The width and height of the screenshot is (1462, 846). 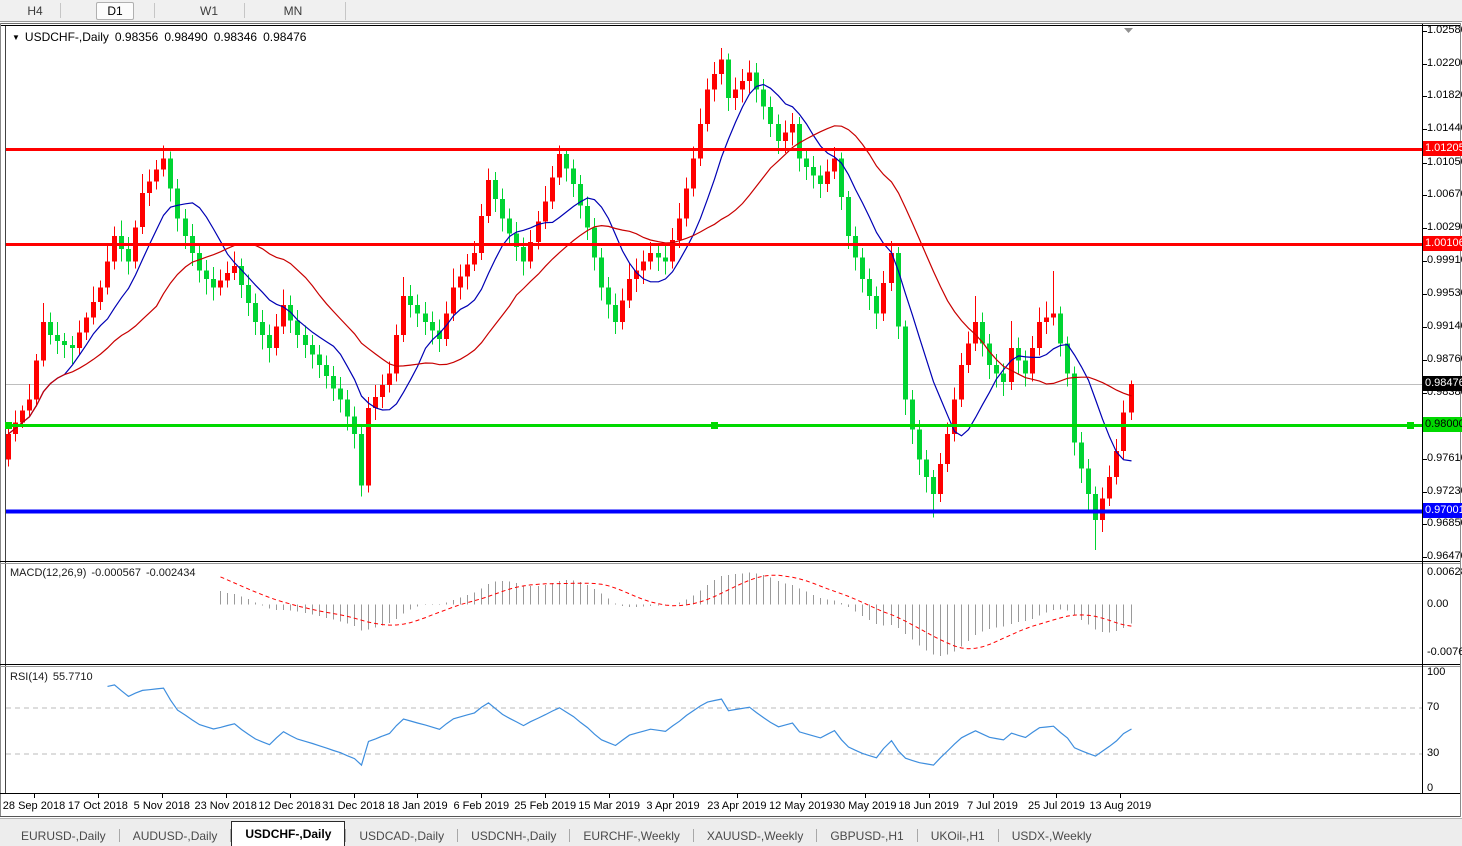 What do you see at coordinates (731, 11) in the screenshot?
I see `timeframe-toolbar: H4 D1 W1 MN` at bounding box center [731, 11].